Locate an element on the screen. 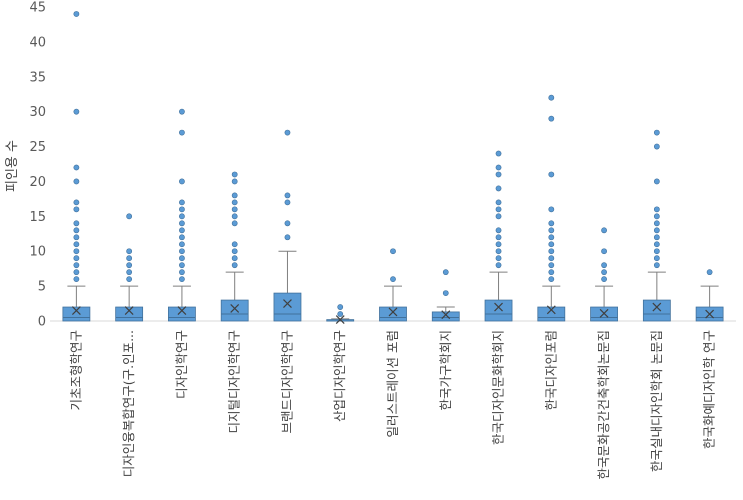 The height and width of the screenshot is (500, 743). x-category-label: 디지털디자인학연구 is located at coordinates (234, 382).